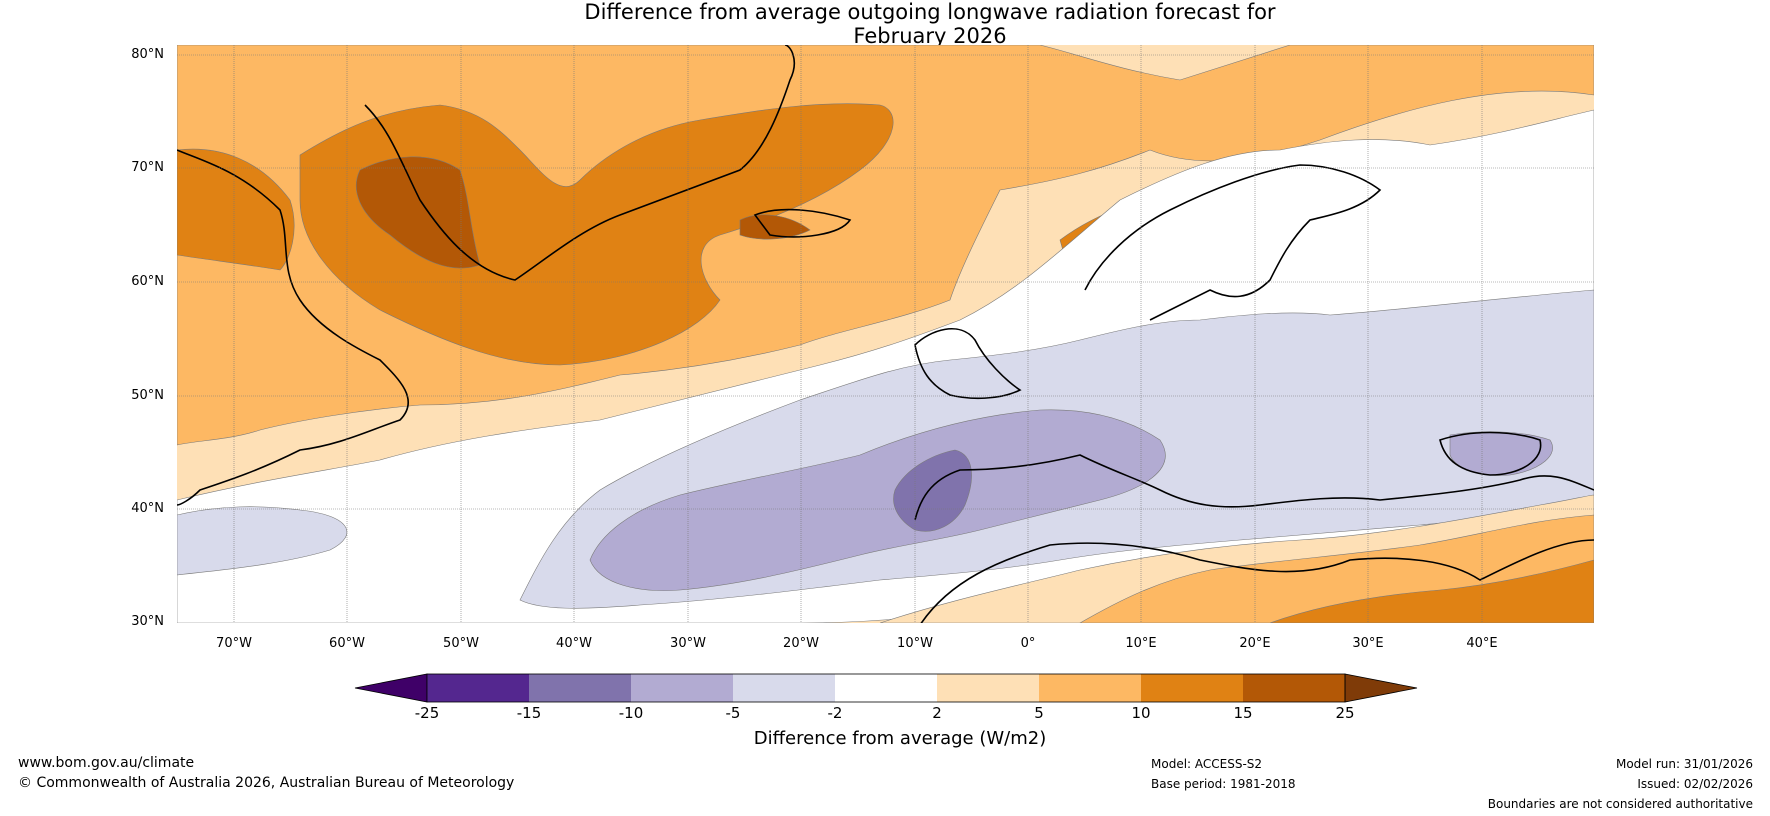 The width and height of the screenshot is (1770, 816). I want to click on anomaly-region-north-africa-strong, so click(1431, 591).